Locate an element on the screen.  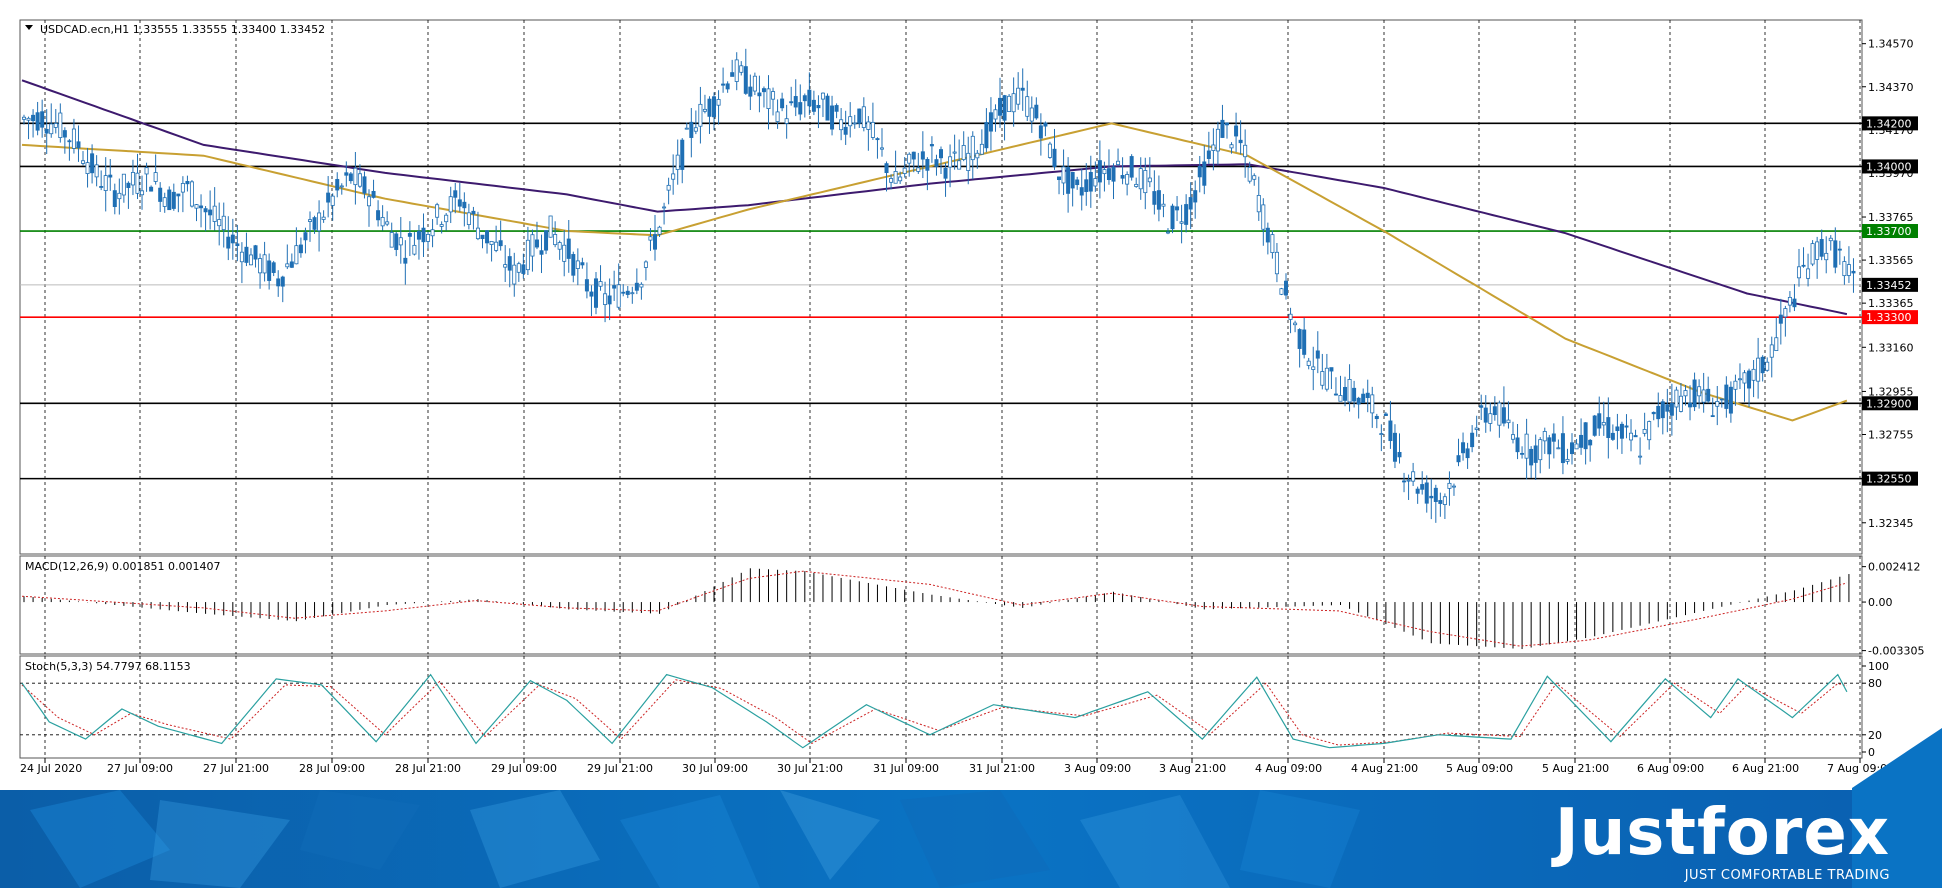
logo-wordmark: Justforex is located at coordinates (1722, 833).